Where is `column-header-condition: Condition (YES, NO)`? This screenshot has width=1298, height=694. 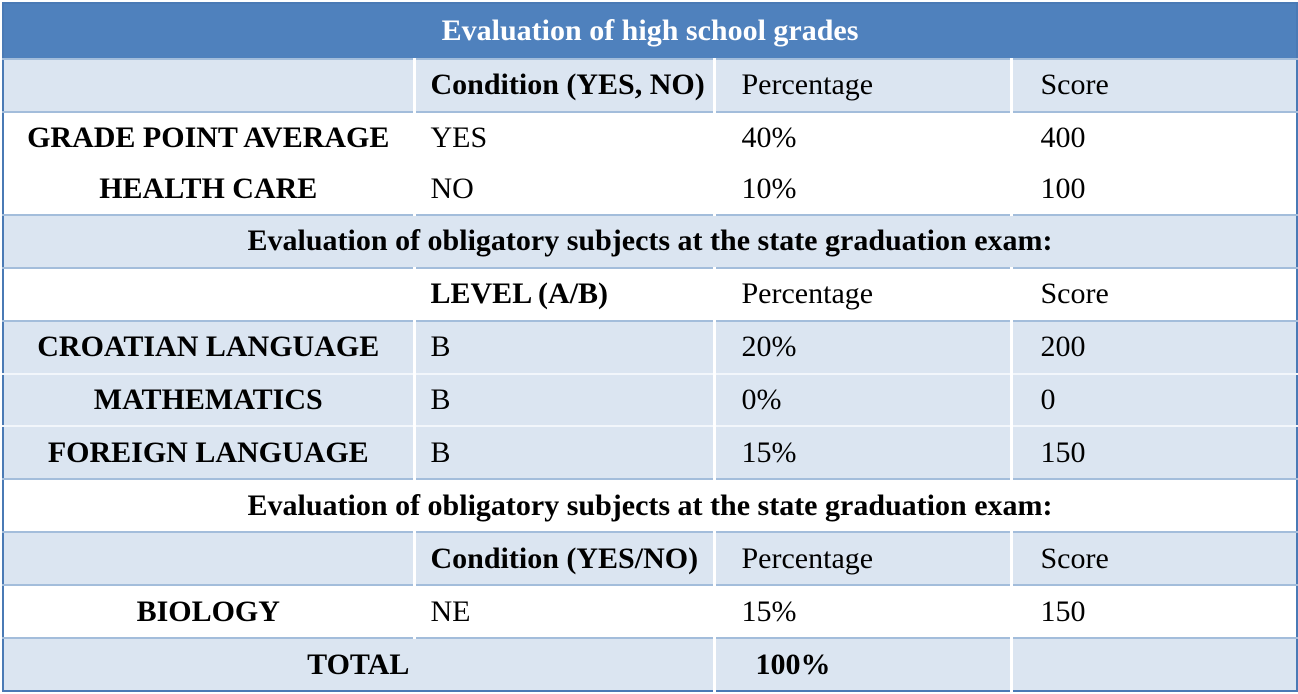 column-header-condition: Condition (YES, NO) is located at coordinates (563, 85).